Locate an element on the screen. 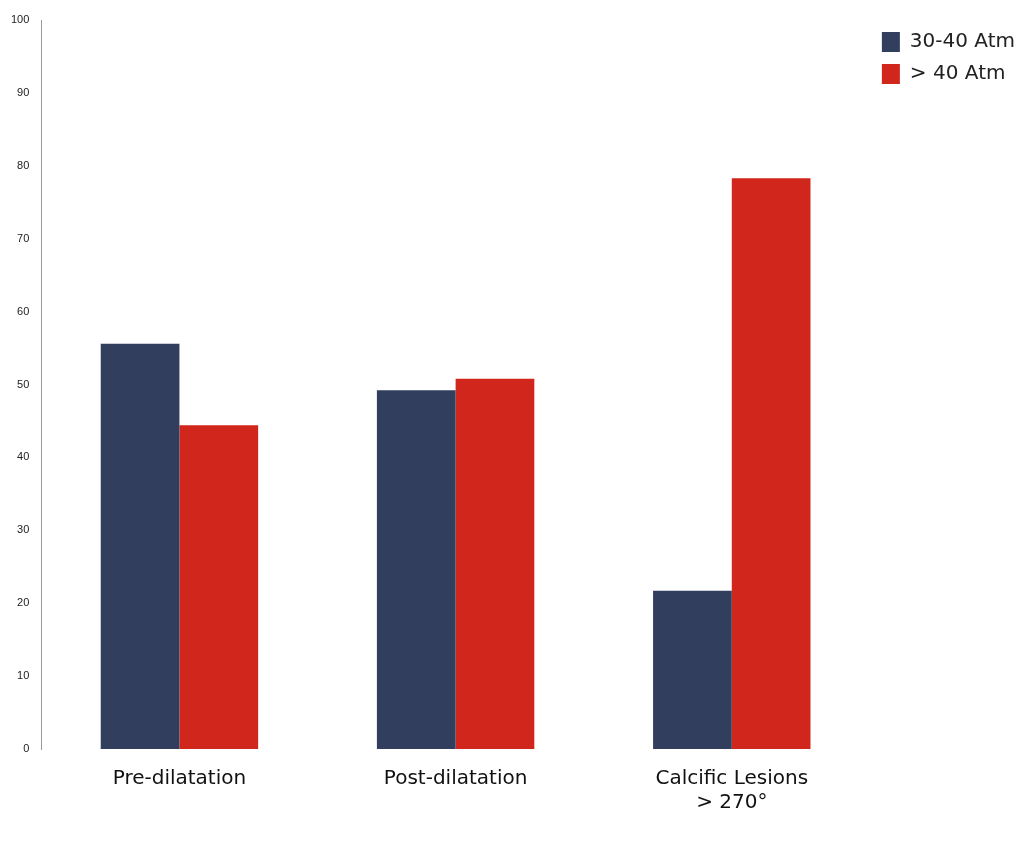  y-tick-label: 10 is located at coordinates (23, 675).